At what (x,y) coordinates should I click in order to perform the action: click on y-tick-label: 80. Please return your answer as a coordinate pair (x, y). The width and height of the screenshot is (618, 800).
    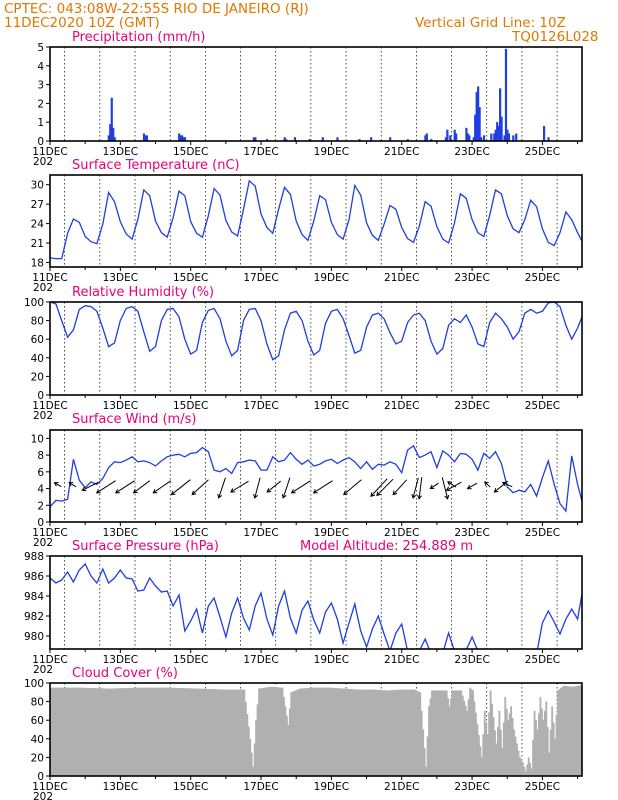
    Looking at the image, I should click on (37, 322).